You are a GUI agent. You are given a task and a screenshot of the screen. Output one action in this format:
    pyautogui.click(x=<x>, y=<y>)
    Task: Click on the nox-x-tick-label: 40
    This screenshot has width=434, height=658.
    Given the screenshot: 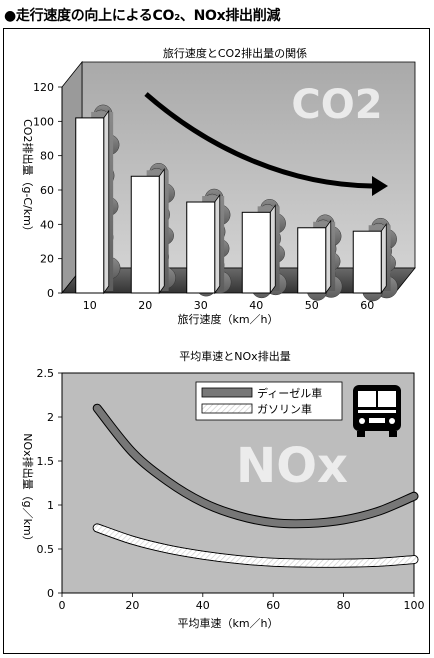 What is the action you would take?
    pyautogui.click(x=203, y=605)
    